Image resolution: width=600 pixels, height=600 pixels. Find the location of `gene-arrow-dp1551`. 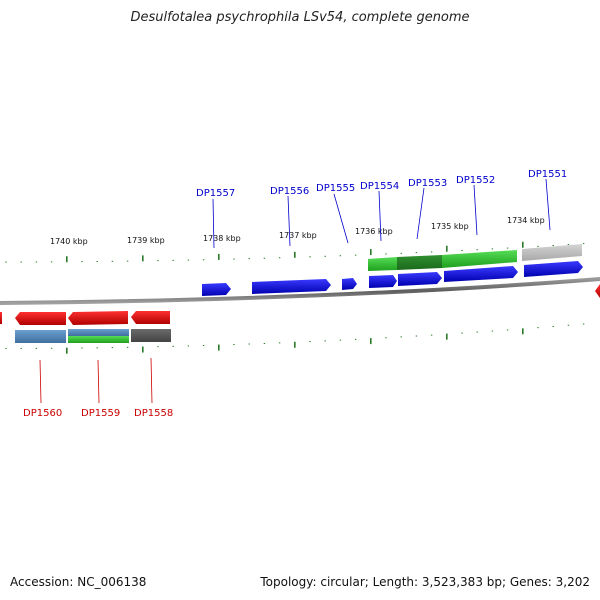

gene-arrow-dp1551 is located at coordinates (553, 269).